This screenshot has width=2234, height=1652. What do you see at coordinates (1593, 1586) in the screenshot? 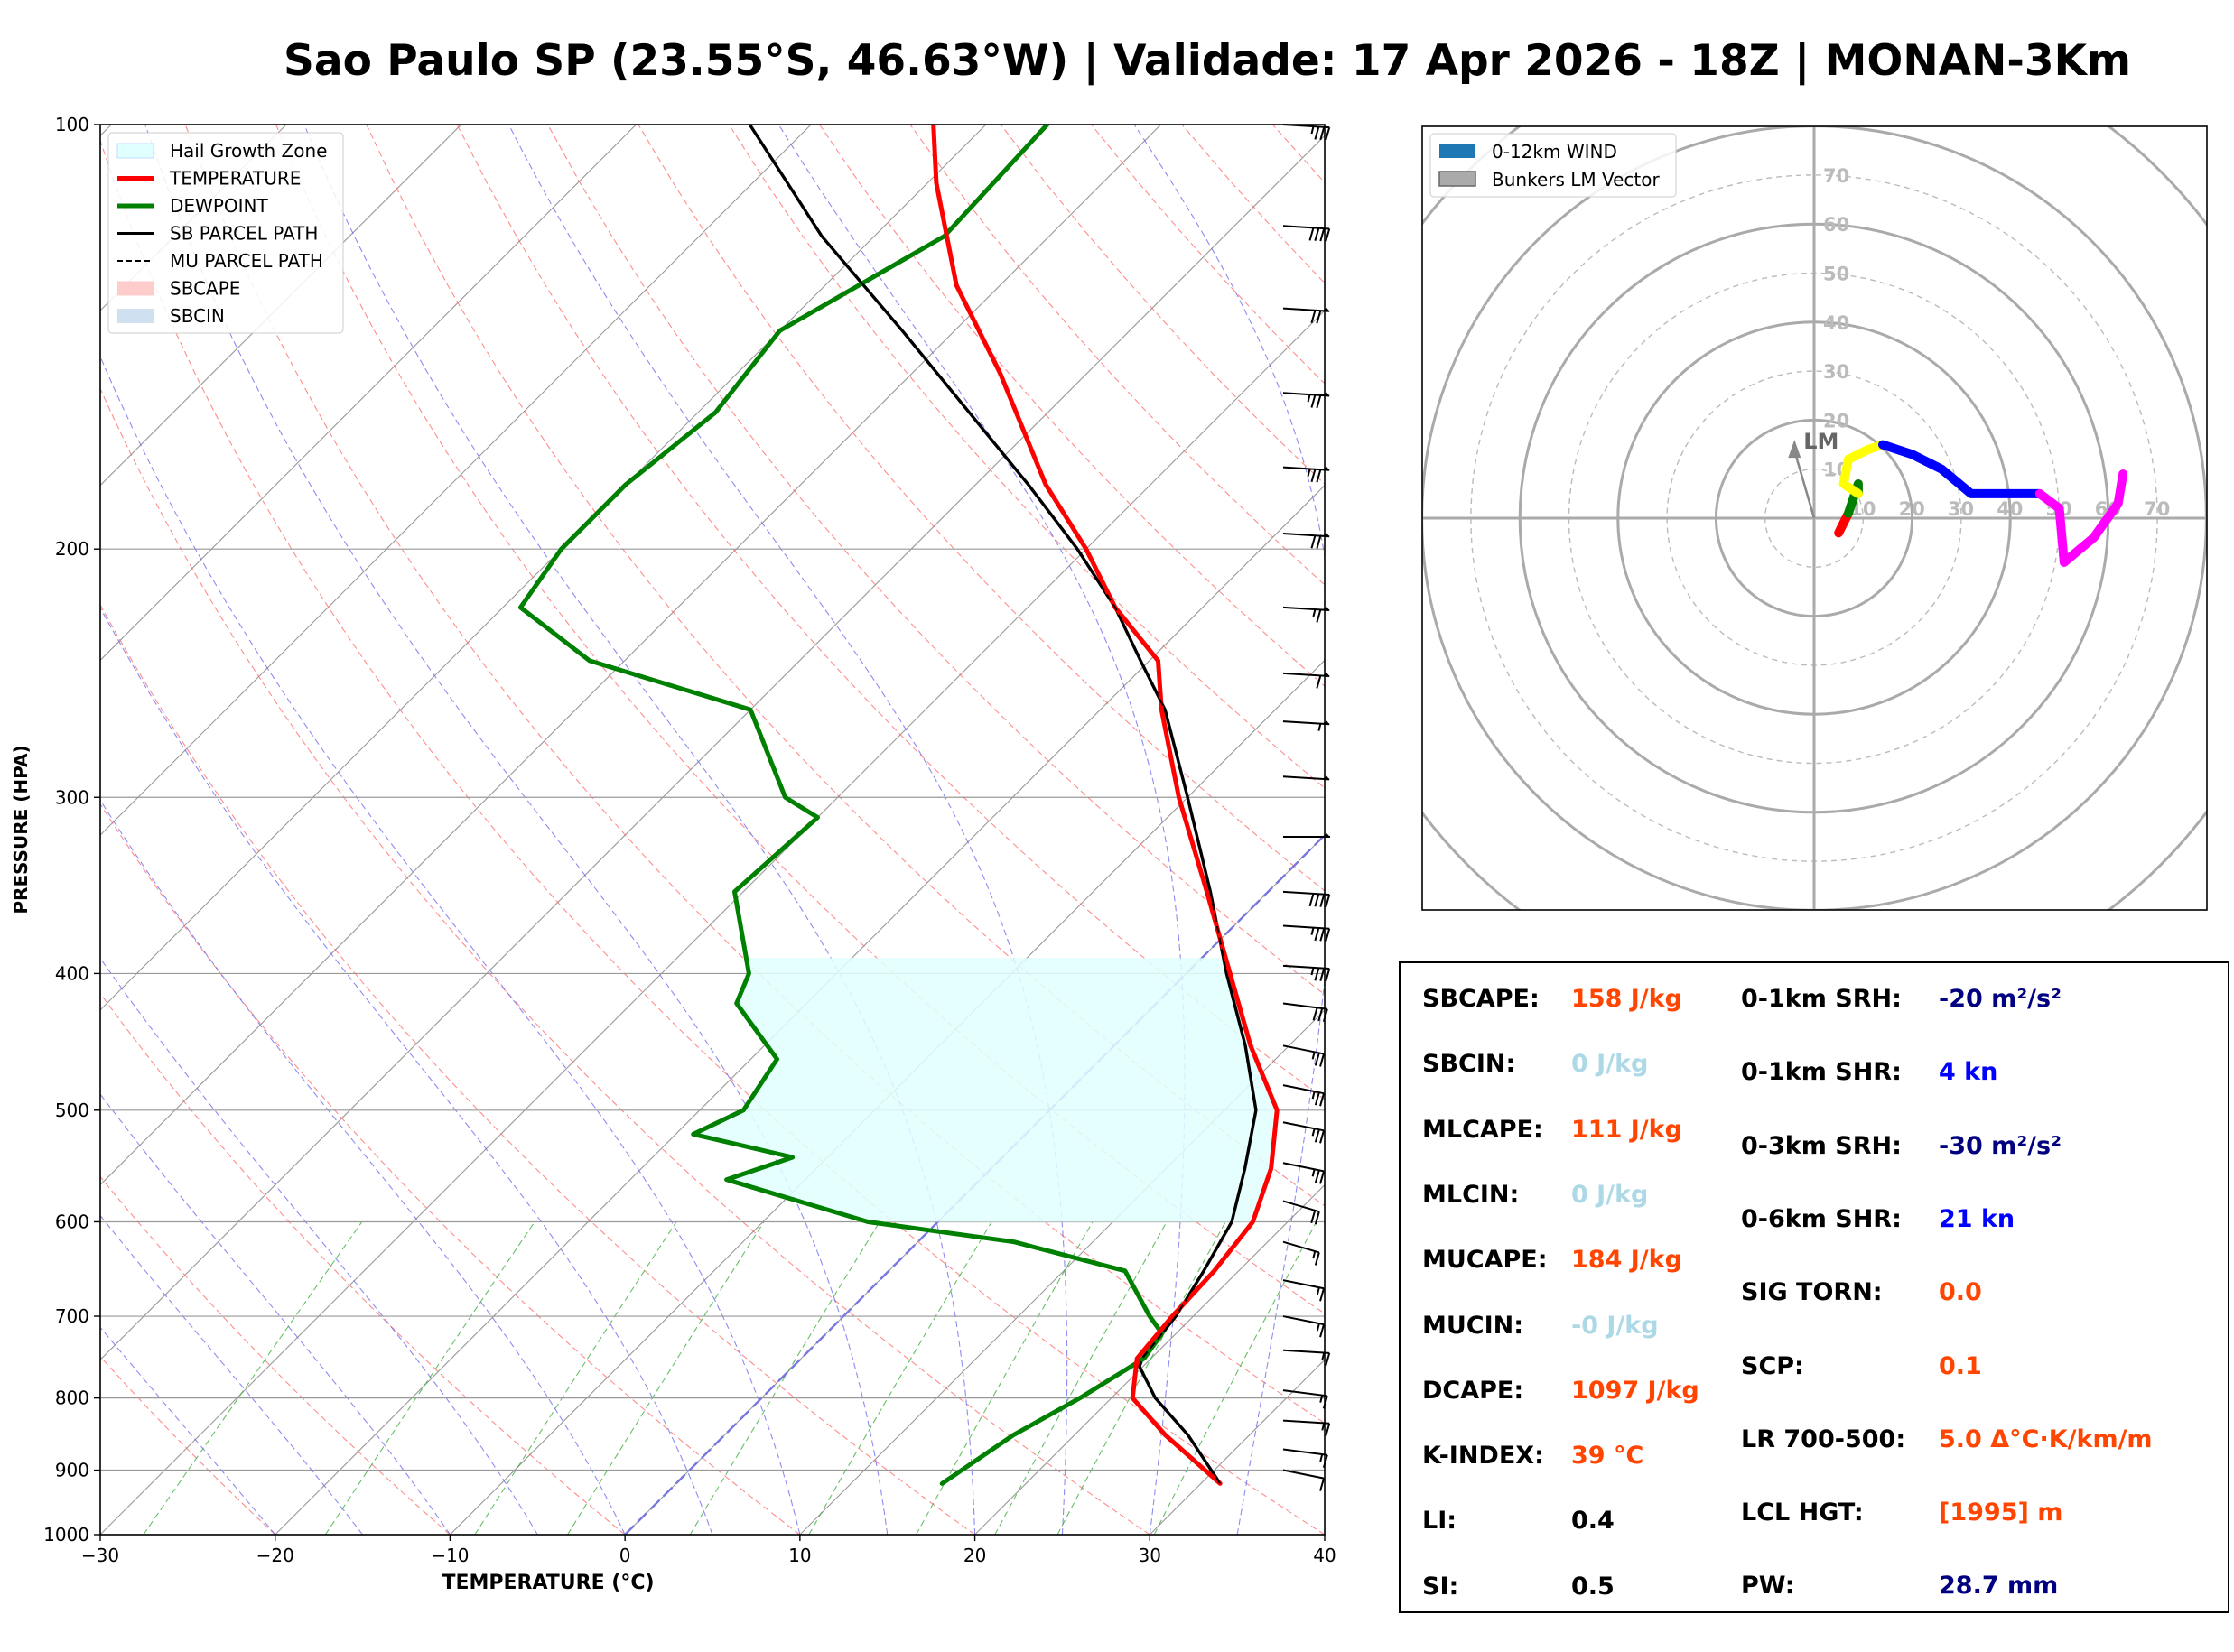
I see `index-value: 0.5` at bounding box center [1593, 1586].